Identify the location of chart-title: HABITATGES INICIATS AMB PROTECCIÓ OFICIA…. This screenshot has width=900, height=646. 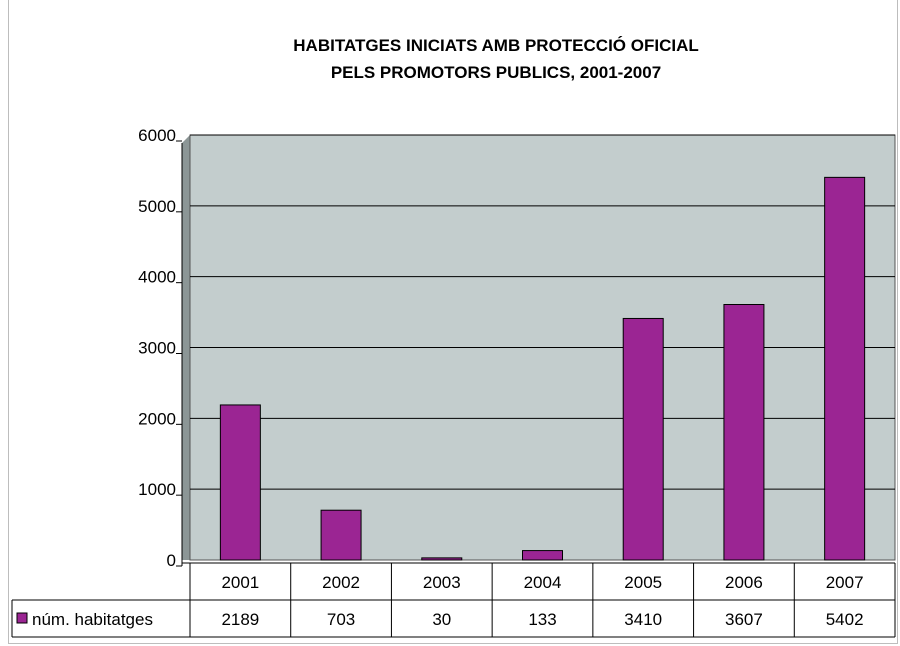
(495, 45).